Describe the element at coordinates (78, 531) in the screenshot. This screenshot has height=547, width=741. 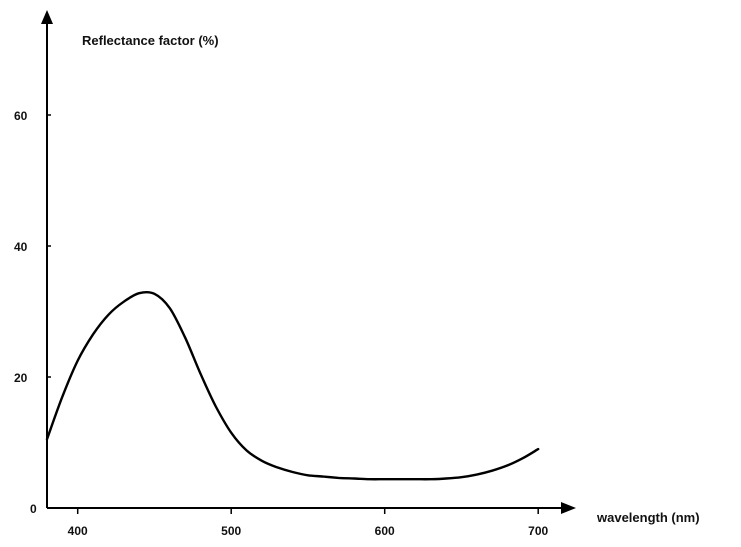
I see `x-tick-label: 400` at that location.